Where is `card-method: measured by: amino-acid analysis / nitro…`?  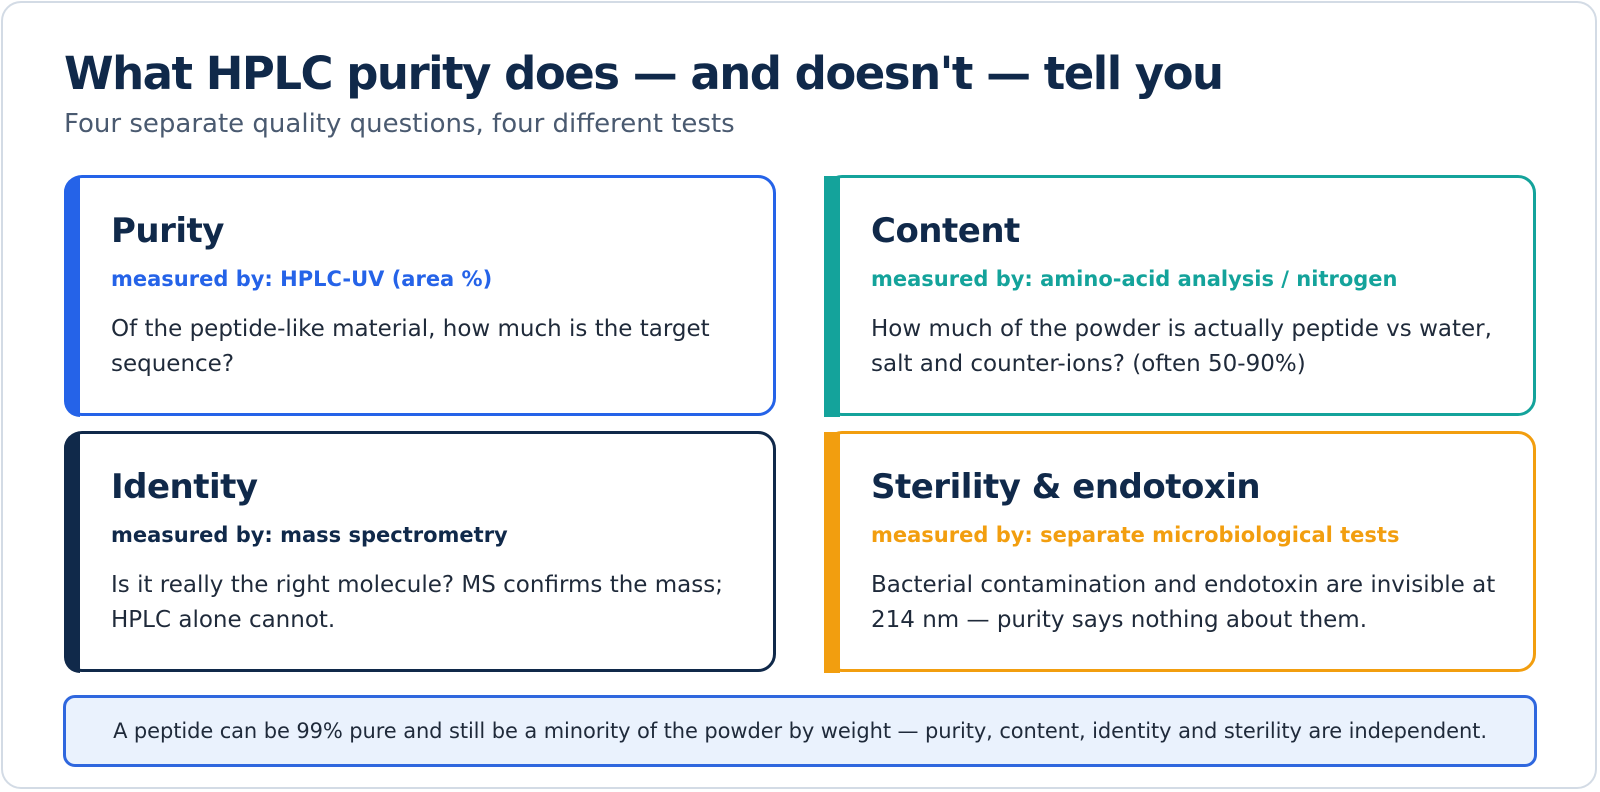
card-method: measured by: amino-acid analysis / nitro… is located at coordinates (1134, 279).